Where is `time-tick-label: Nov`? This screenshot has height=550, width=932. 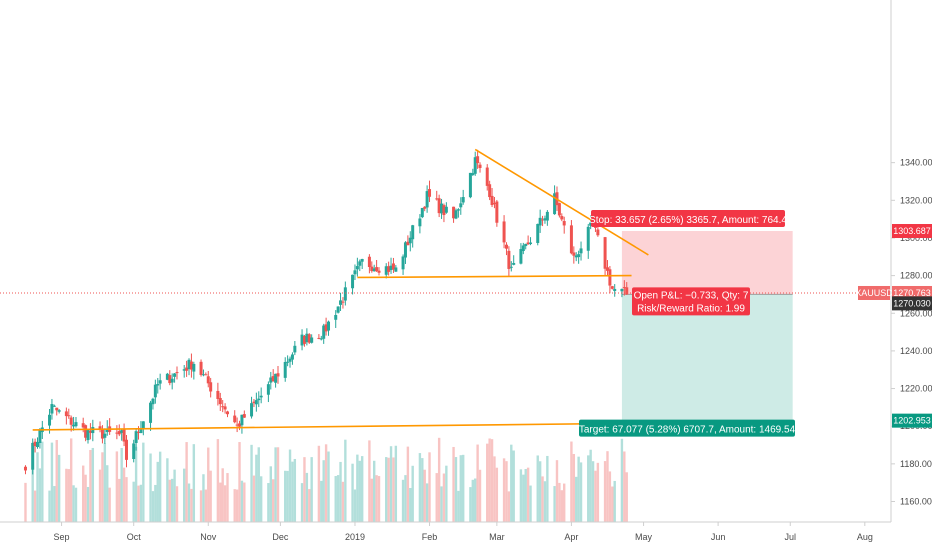 time-tick-label: Nov is located at coordinates (208, 537).